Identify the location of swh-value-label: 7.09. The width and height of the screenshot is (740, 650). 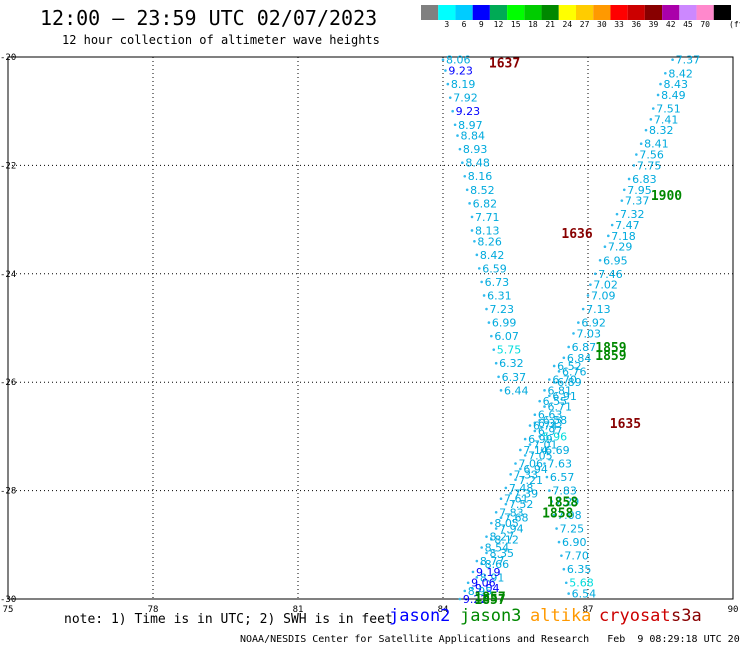
(603, 295).